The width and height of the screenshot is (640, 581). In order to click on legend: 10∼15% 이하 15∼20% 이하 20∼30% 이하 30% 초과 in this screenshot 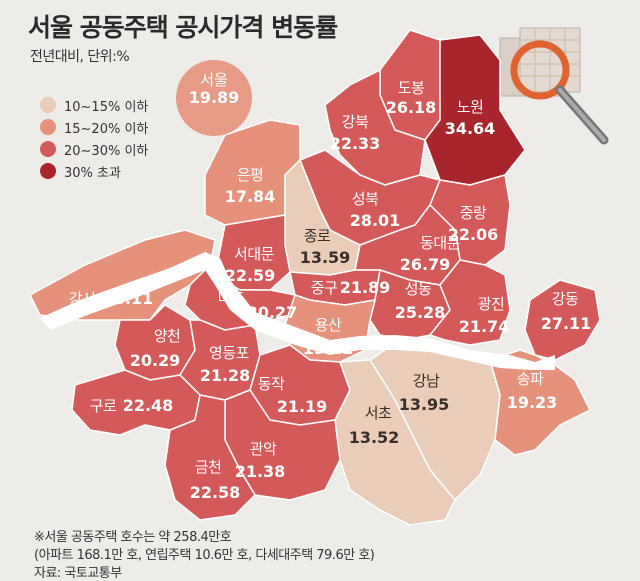, I will do `click(94, 138)`.